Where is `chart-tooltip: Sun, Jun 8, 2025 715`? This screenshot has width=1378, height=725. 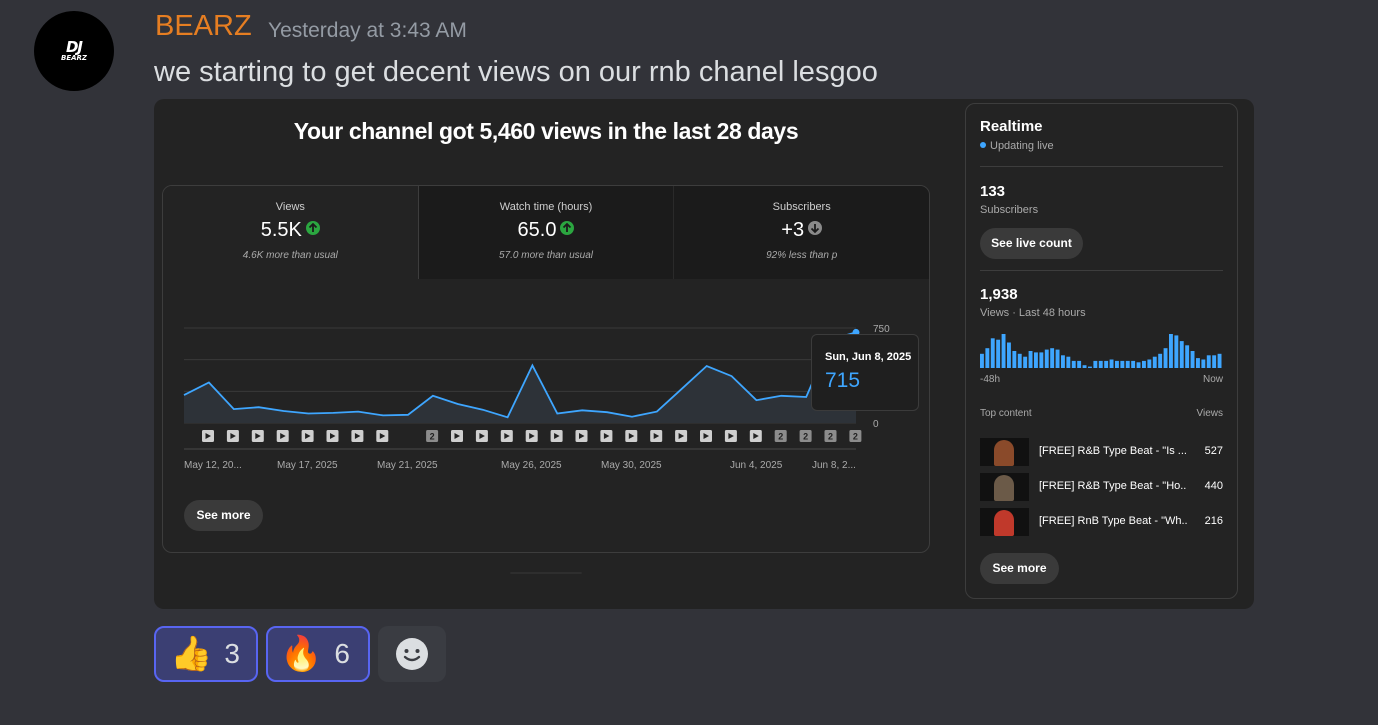 chart-tooltip: Sun, Jun 8, 2025 715 is located at coordinates (865, 372).